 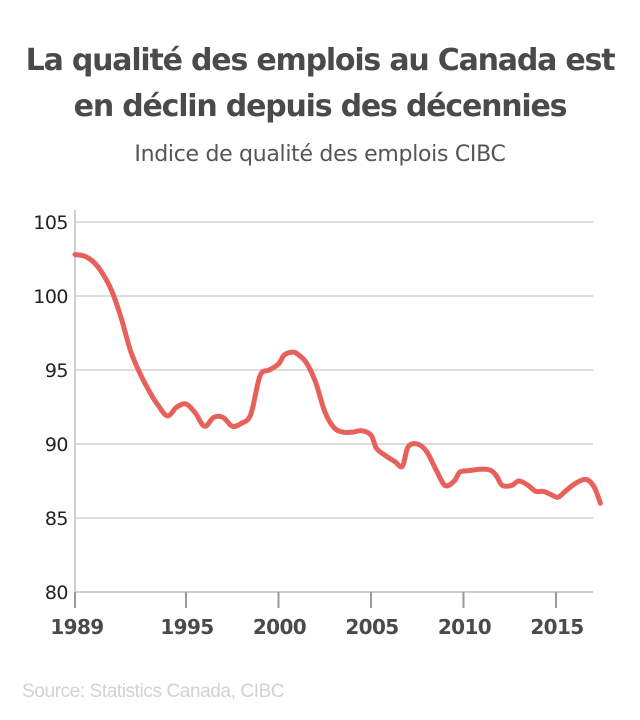 I want to click on source-note: Source: Statistics Canada, CIBC, so click(x=153, y=691).